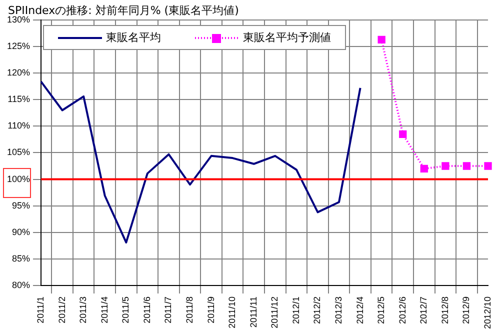 The width and height of the screenshot is (502, 332). I want to click on y-tick-label: 85%, so click(21, 258).